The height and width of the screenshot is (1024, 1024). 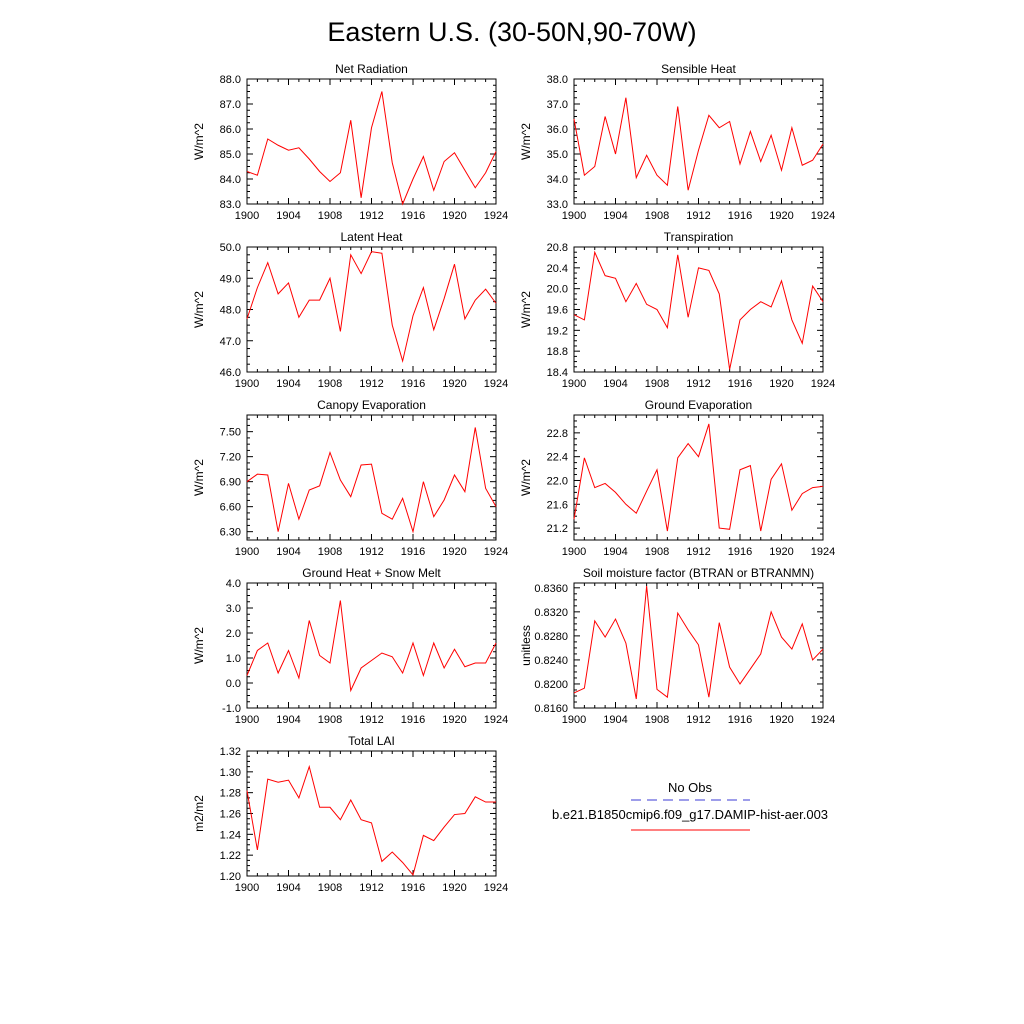 I want to click on y-tick-label: 22.0, so click(x=557, y=481).